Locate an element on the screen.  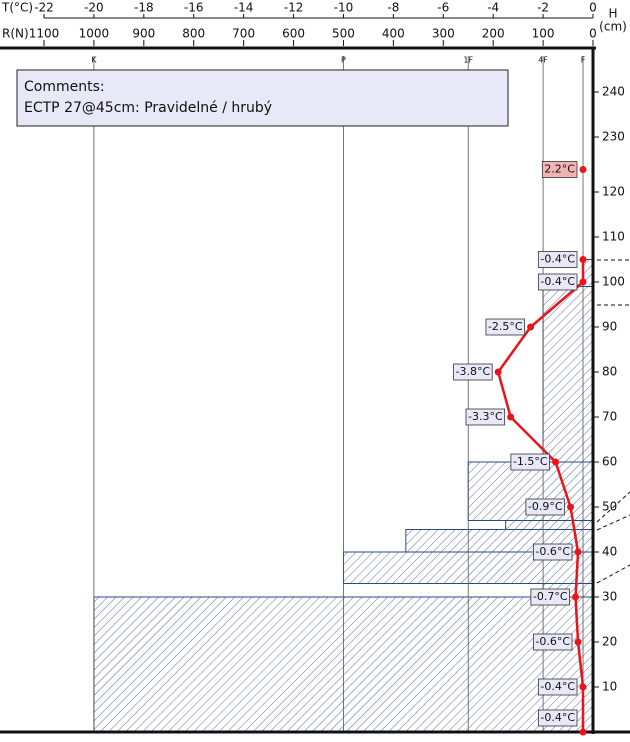
h-axis-label: H is located at coordinates (612, 14).